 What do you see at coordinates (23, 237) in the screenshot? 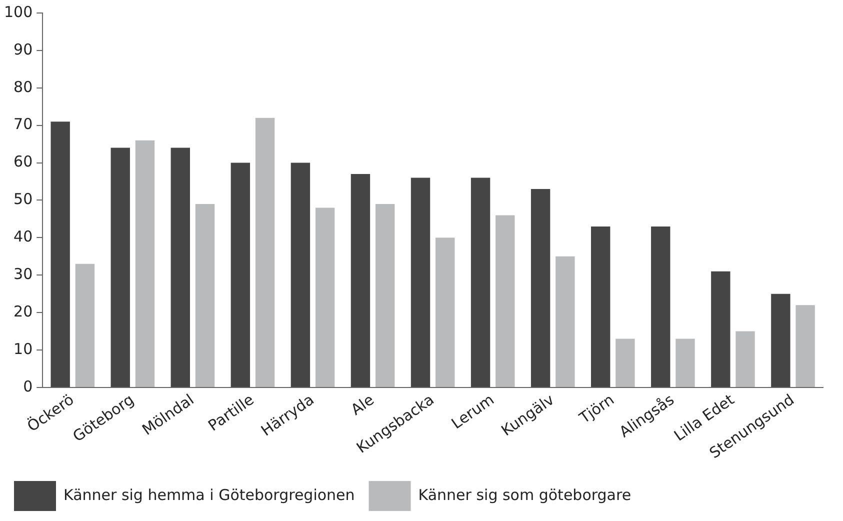
I see `y-tick-label: 40` at bounding box center [23, 237].